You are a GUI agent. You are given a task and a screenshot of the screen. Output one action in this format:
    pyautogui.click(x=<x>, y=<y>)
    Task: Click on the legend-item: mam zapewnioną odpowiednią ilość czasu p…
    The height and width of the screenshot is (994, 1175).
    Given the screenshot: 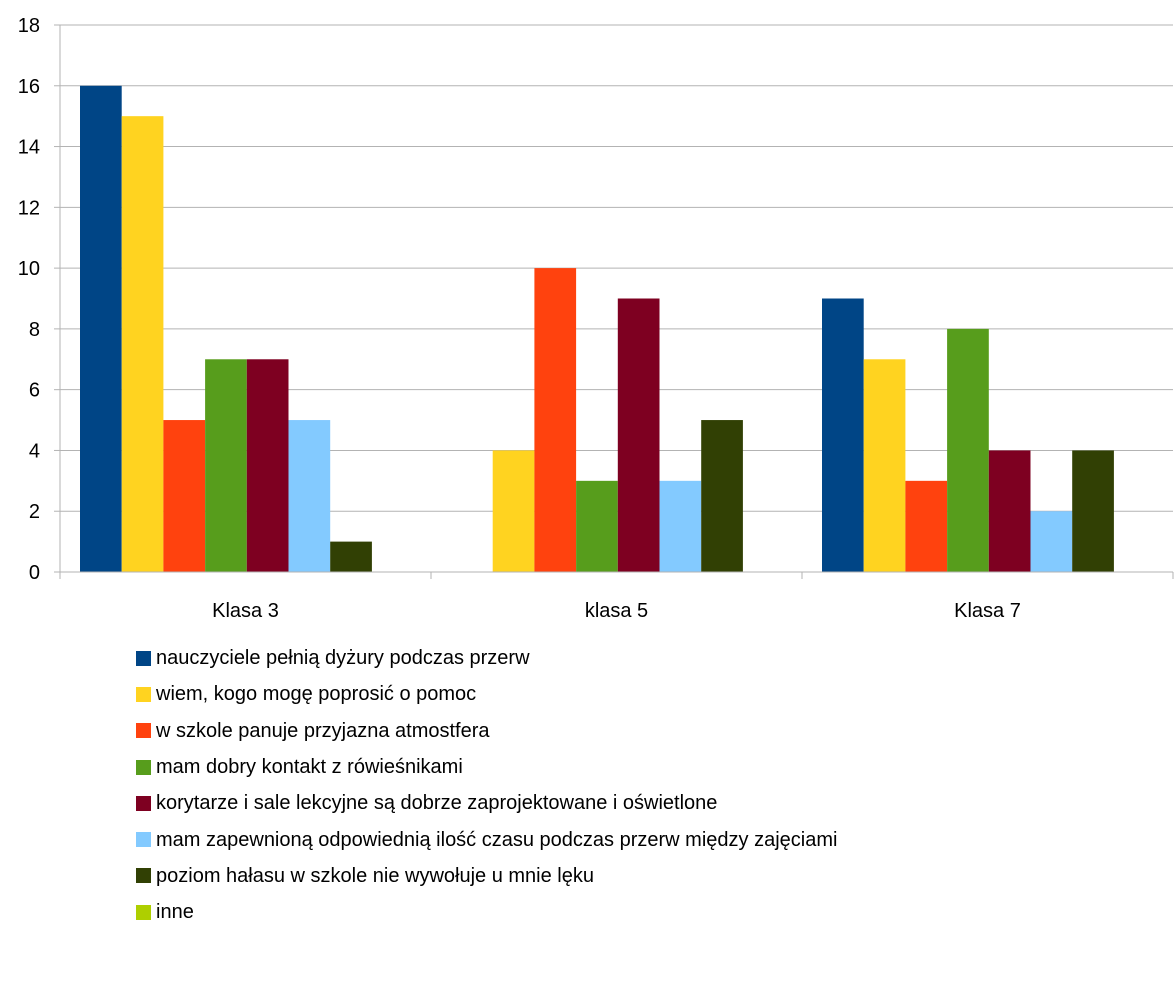 What is the action you would take?
    pyautogui.click(x=486, y=839)
    